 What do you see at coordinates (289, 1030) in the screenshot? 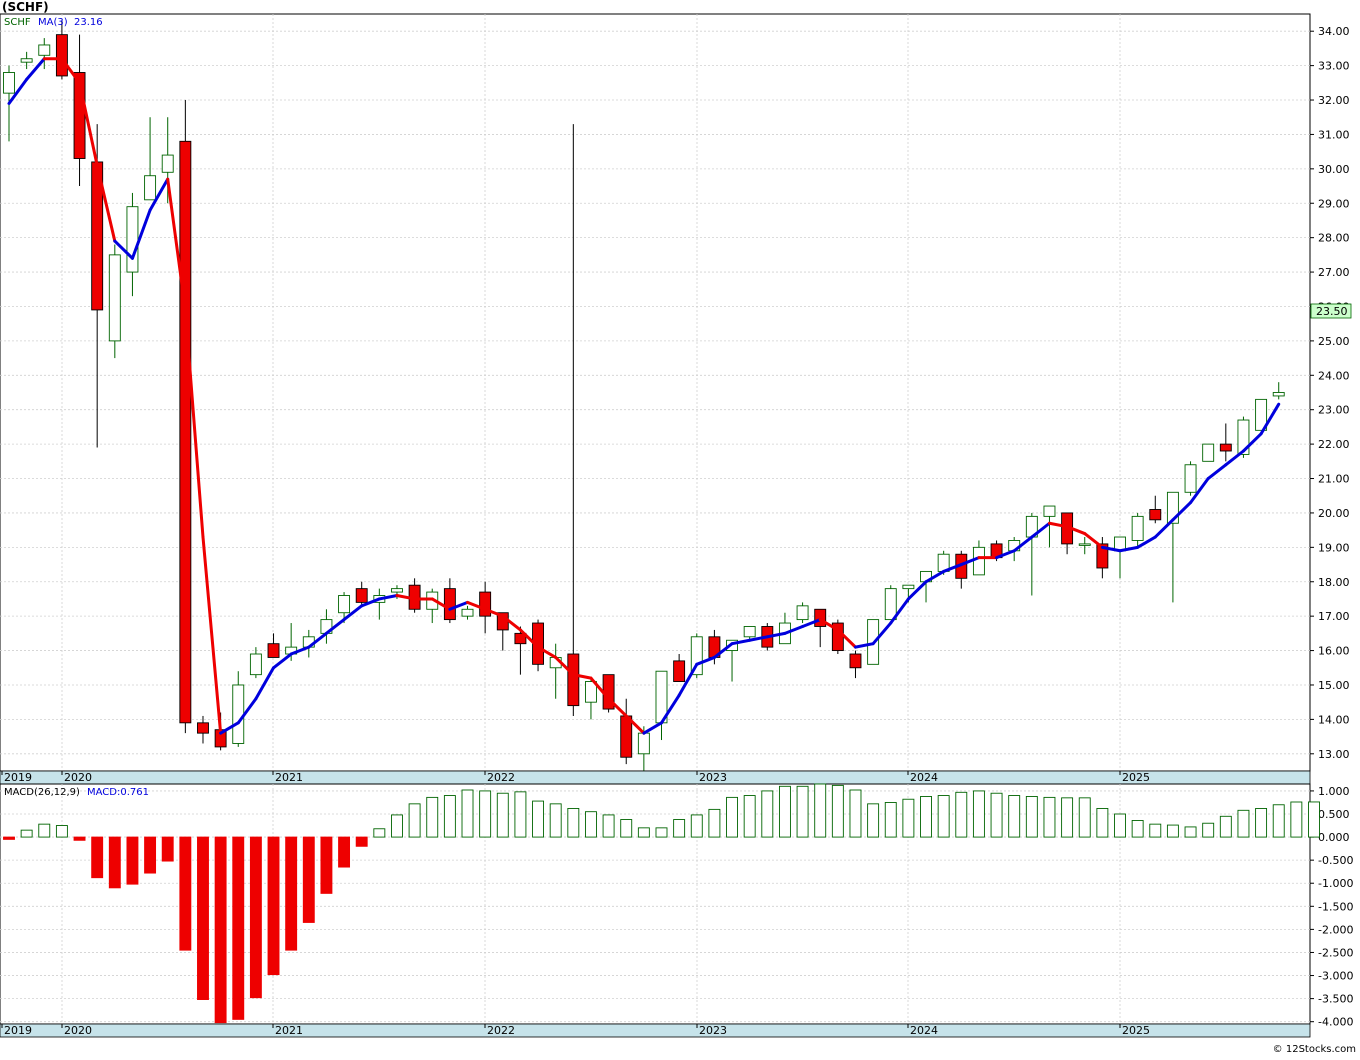
I see `year-label: 2021` at bounding box center [289, 1030].